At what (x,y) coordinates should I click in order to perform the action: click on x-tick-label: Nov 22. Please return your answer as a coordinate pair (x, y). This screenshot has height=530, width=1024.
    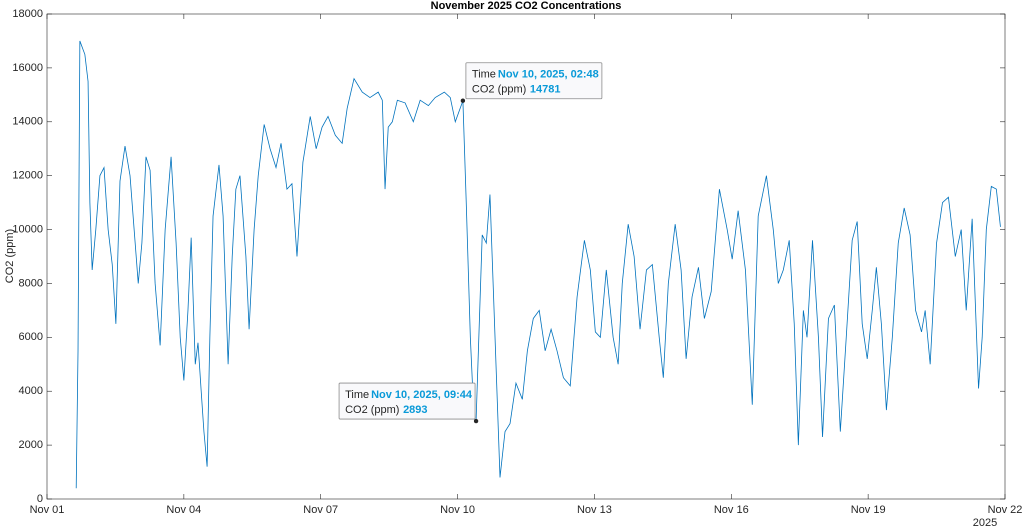
    Looking at the image, I should click on (1005, 510).